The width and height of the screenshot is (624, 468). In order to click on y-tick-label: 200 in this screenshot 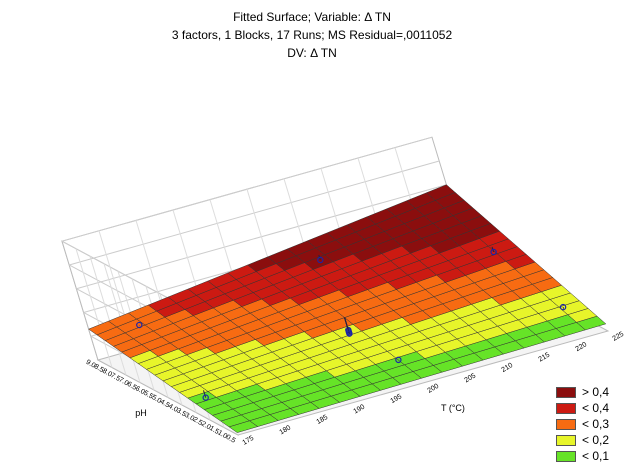, I will do `click(434, 389)`.